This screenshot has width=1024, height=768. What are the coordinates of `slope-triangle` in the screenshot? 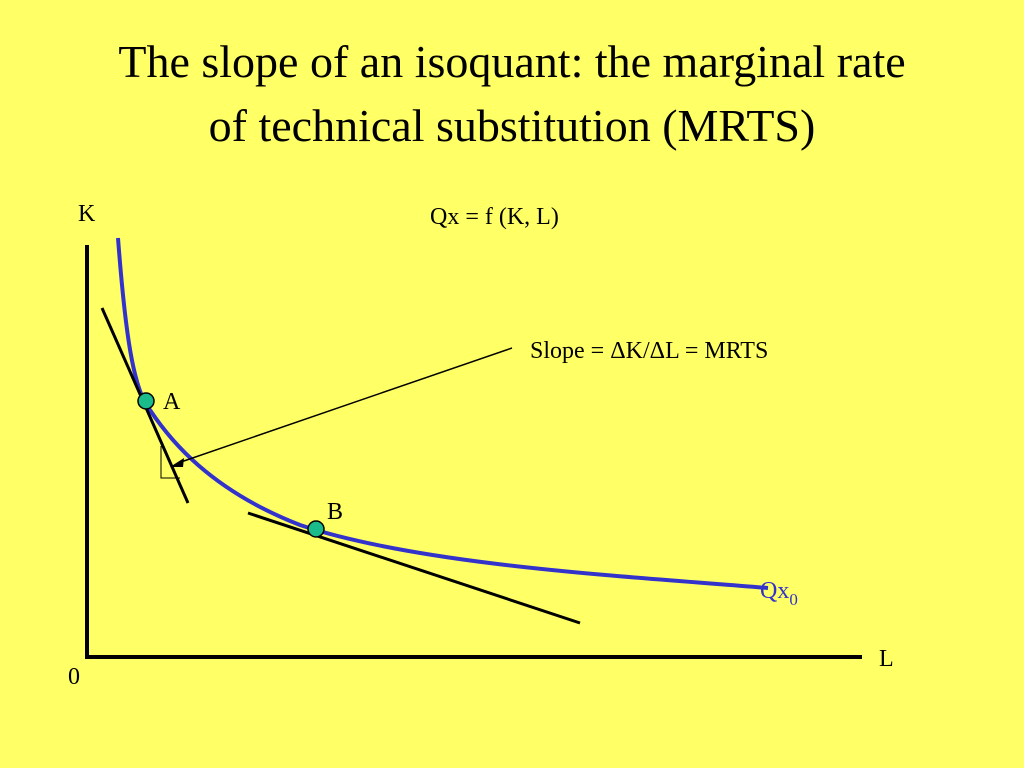 It's located at (170, 462).